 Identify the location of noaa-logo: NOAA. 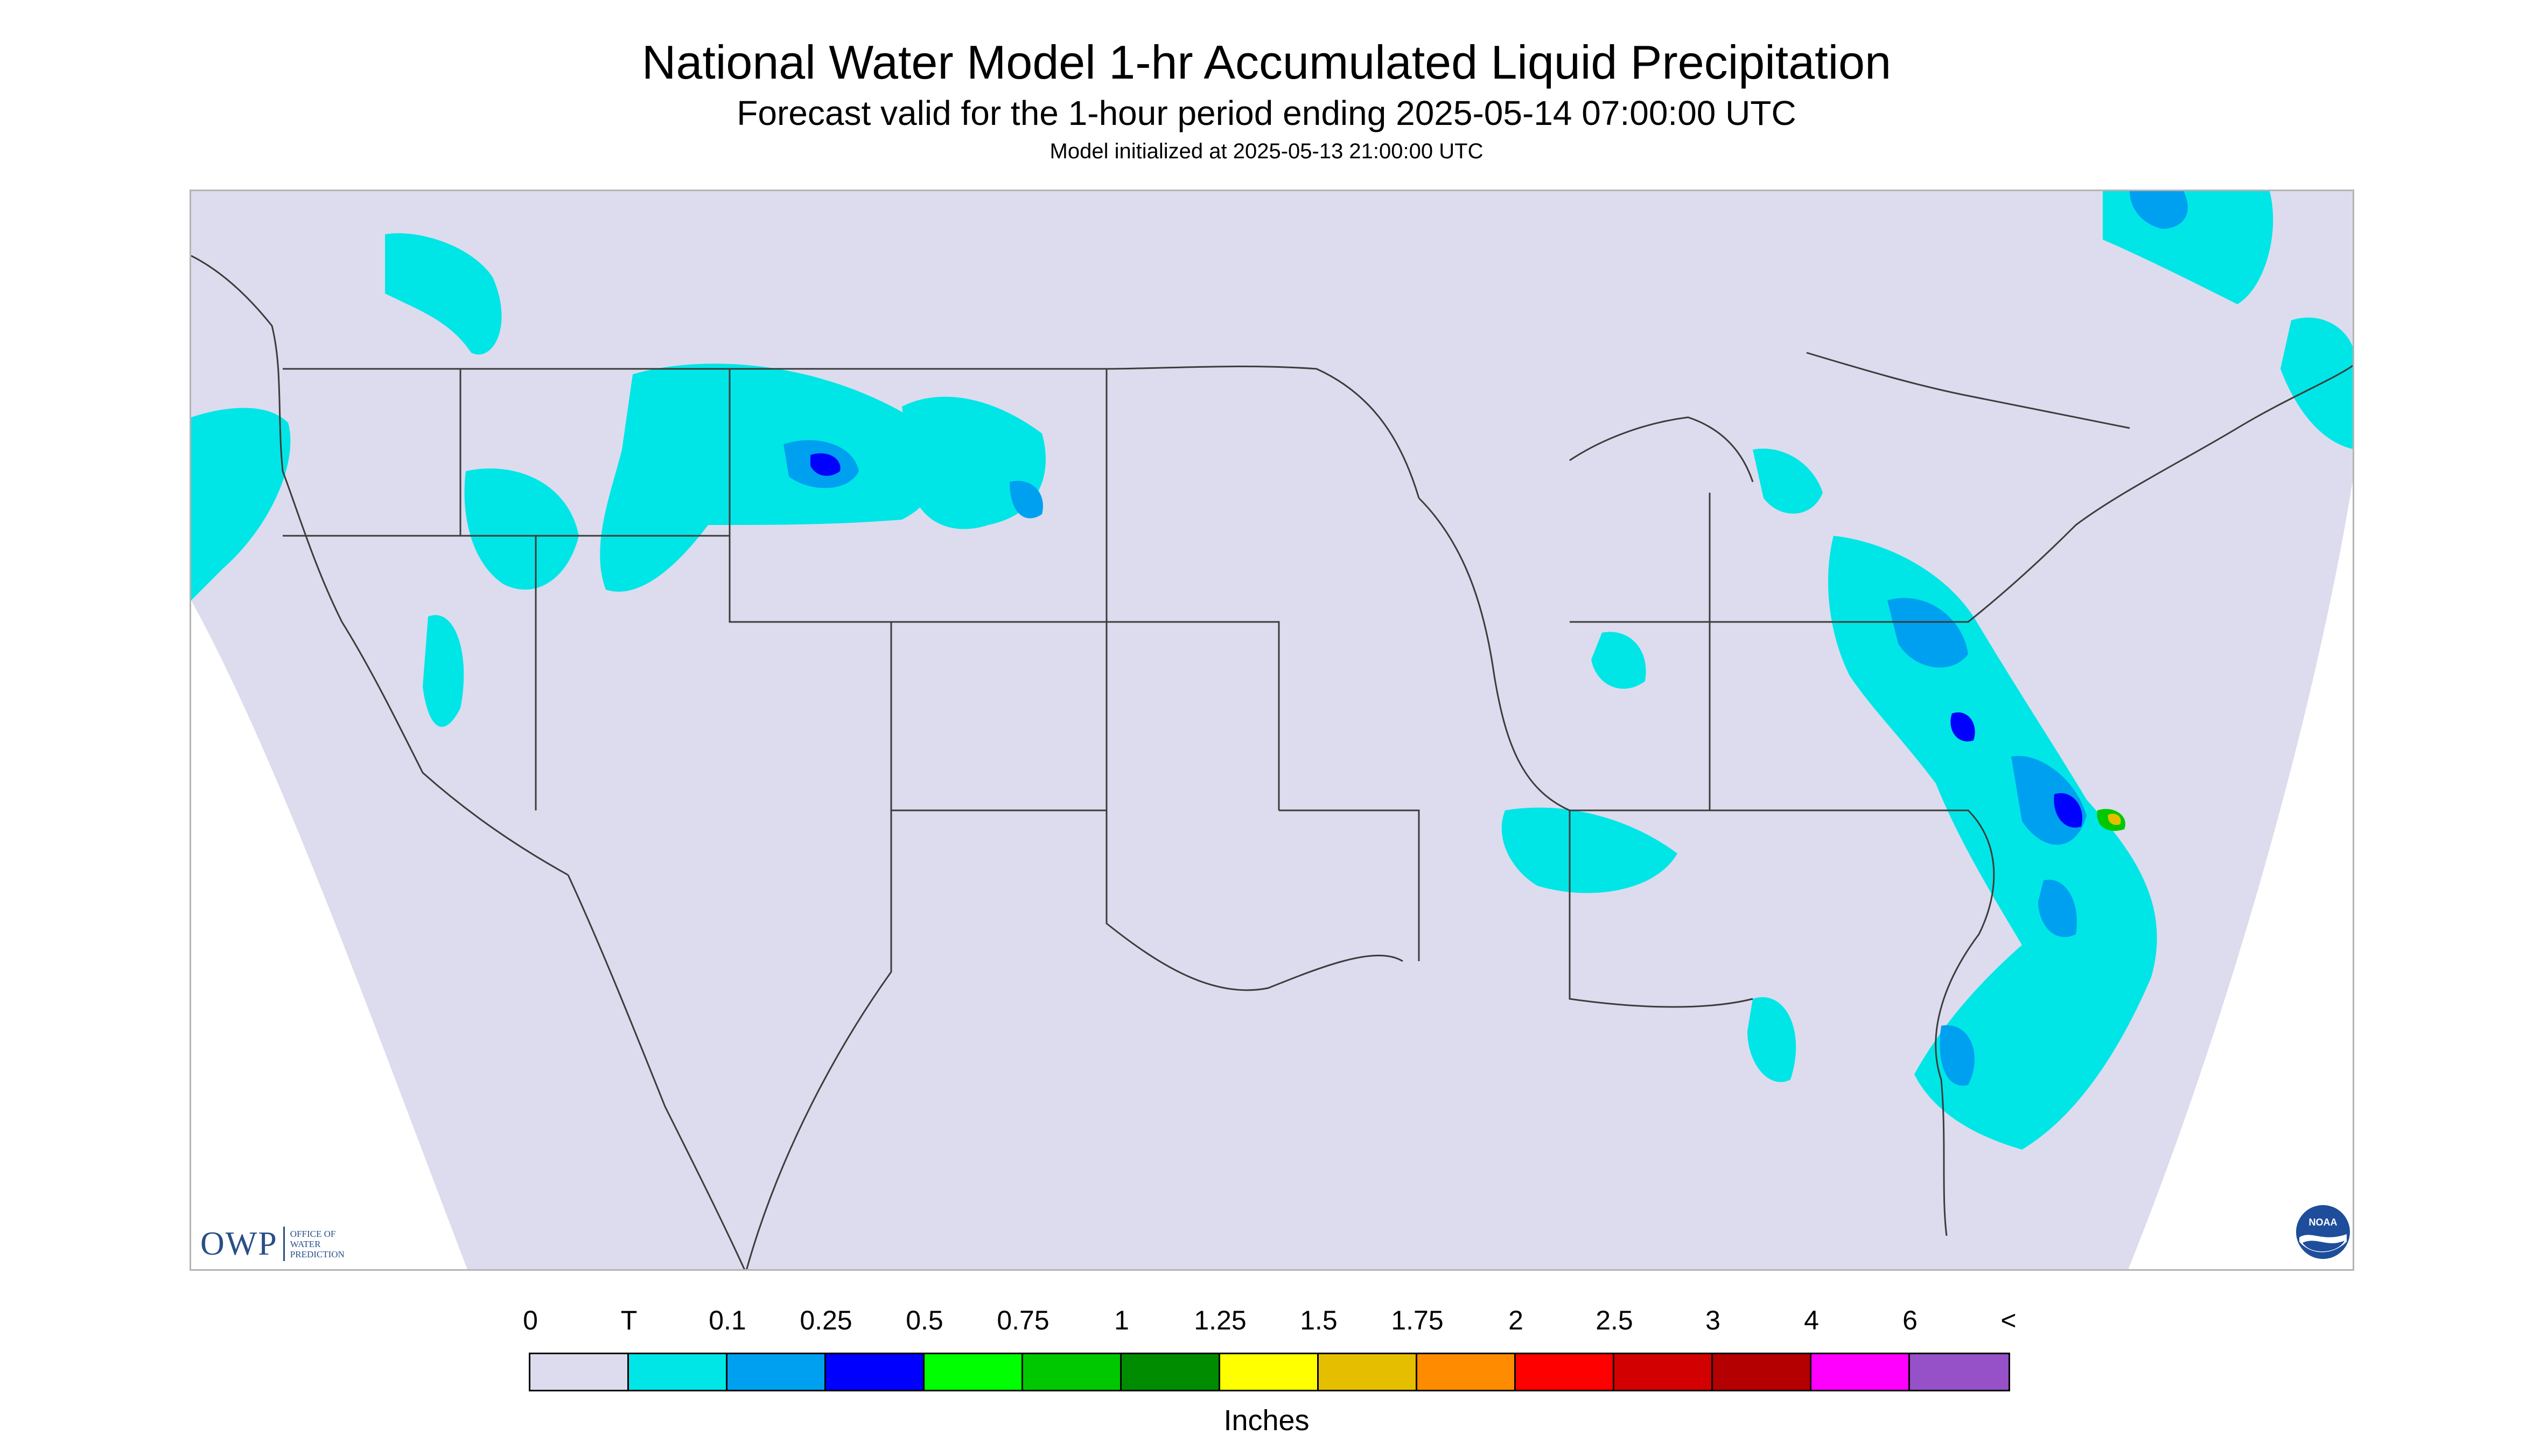
(2323, 1232).